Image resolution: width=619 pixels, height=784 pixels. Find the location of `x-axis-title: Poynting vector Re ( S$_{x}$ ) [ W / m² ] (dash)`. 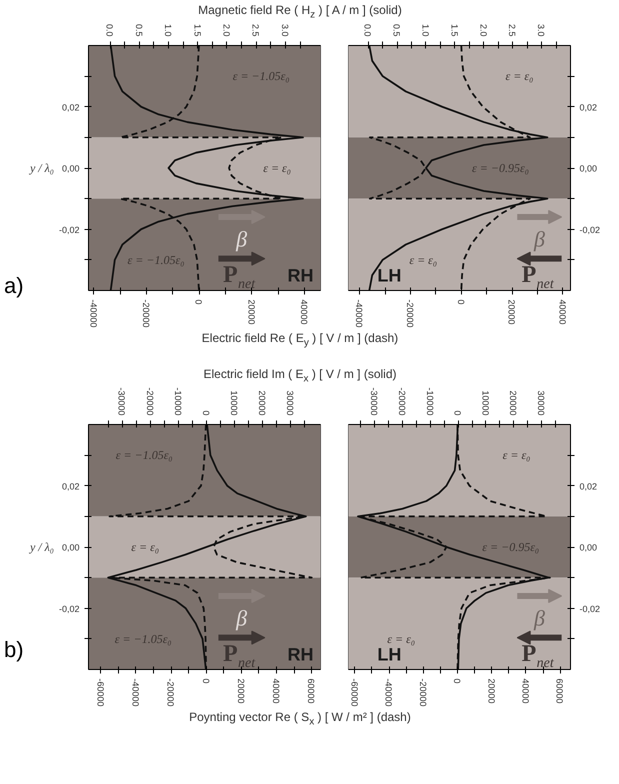

x-axis-title: Poynting vector Re ( S$_{x}$ ) [ W / m² ] (dash) is located at coordinates (300, 719).